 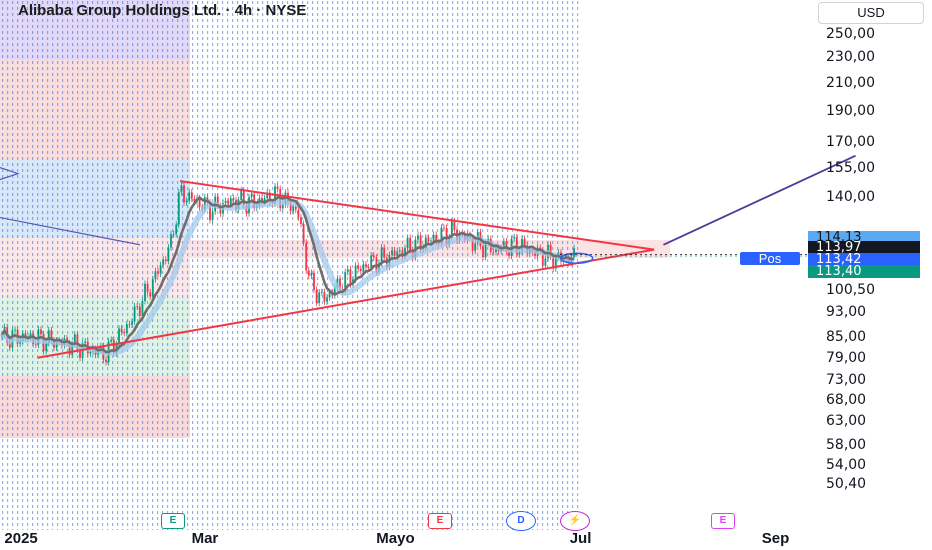 What do you see at coordinates (846, 464) in the screenshot?
I see `y-tick-label: 54,00` at bounding box center [846, 464].